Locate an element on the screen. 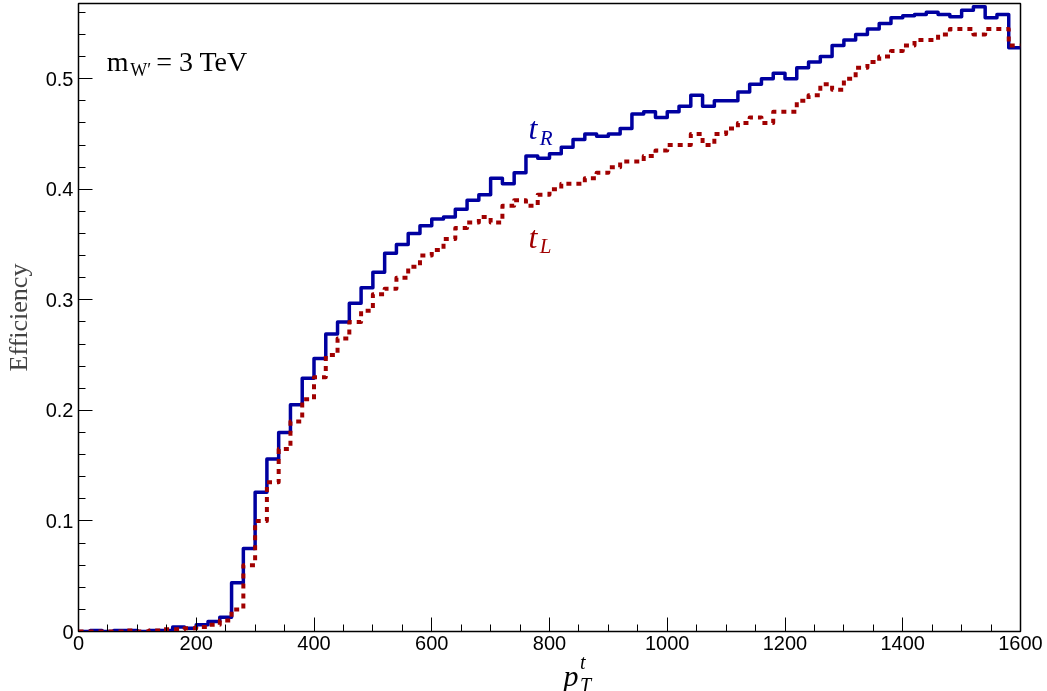  y-tick-label: 0.5 is located at coordinates (59, 78).